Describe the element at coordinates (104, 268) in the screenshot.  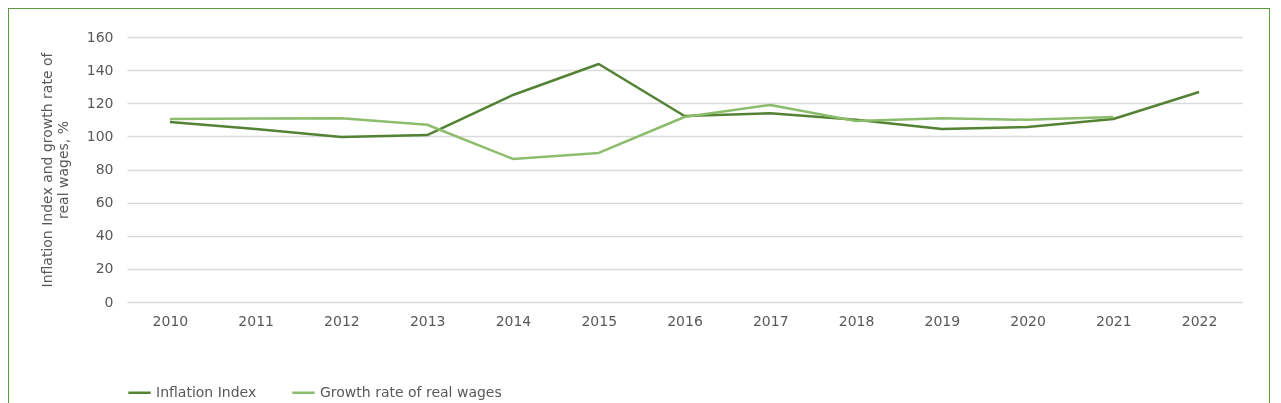
I see `y-tick-label: 20` at that location.